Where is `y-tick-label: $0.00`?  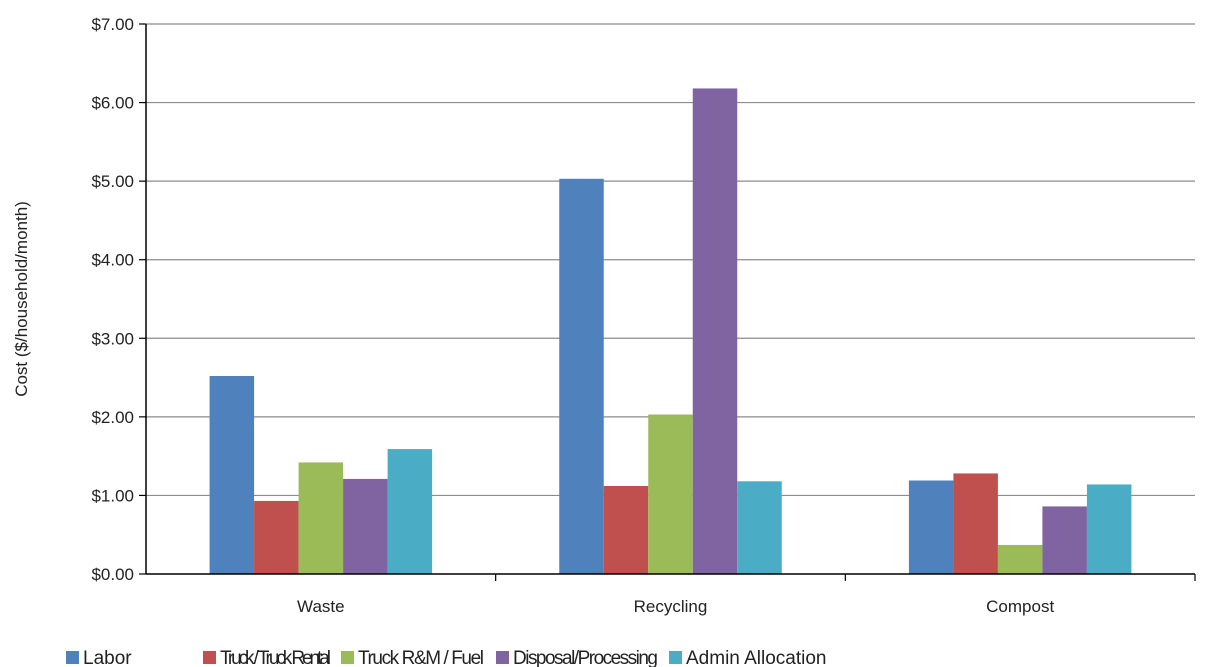 y-tick-label: $0.00 is located at coordinates (112, 574).